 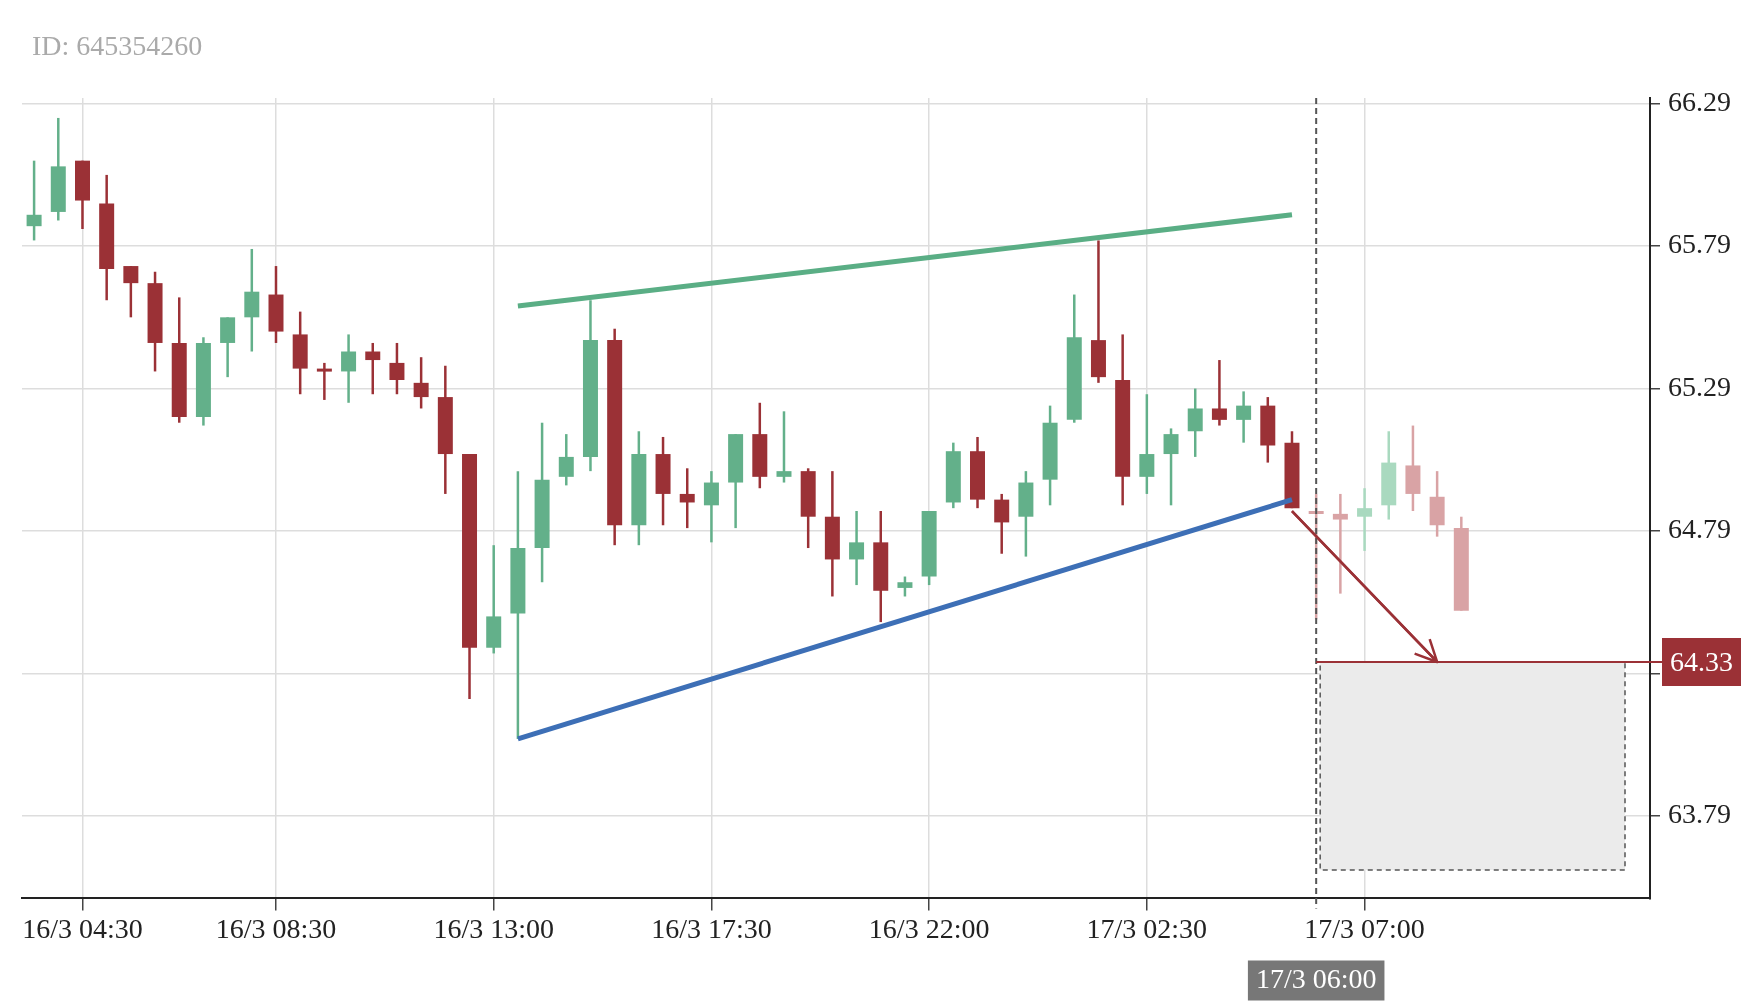 I want to click on y-tick-label: 64.79, so click(x=1699, y=529).